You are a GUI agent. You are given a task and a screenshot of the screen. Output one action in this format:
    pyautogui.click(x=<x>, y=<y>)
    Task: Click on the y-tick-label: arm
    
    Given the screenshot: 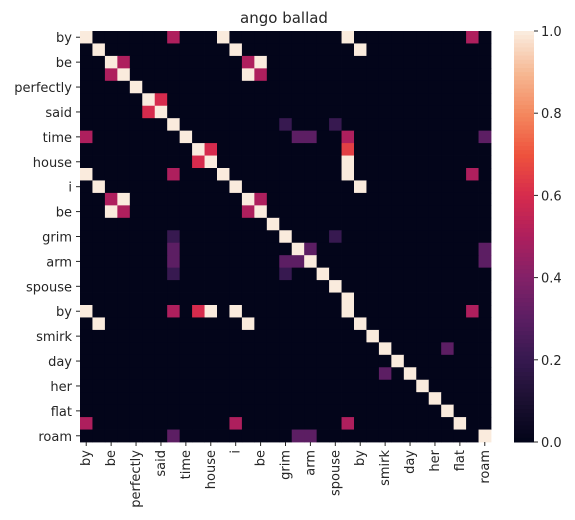 What is the action you would take?
    pyautogui.click(x=59, y=262)
    